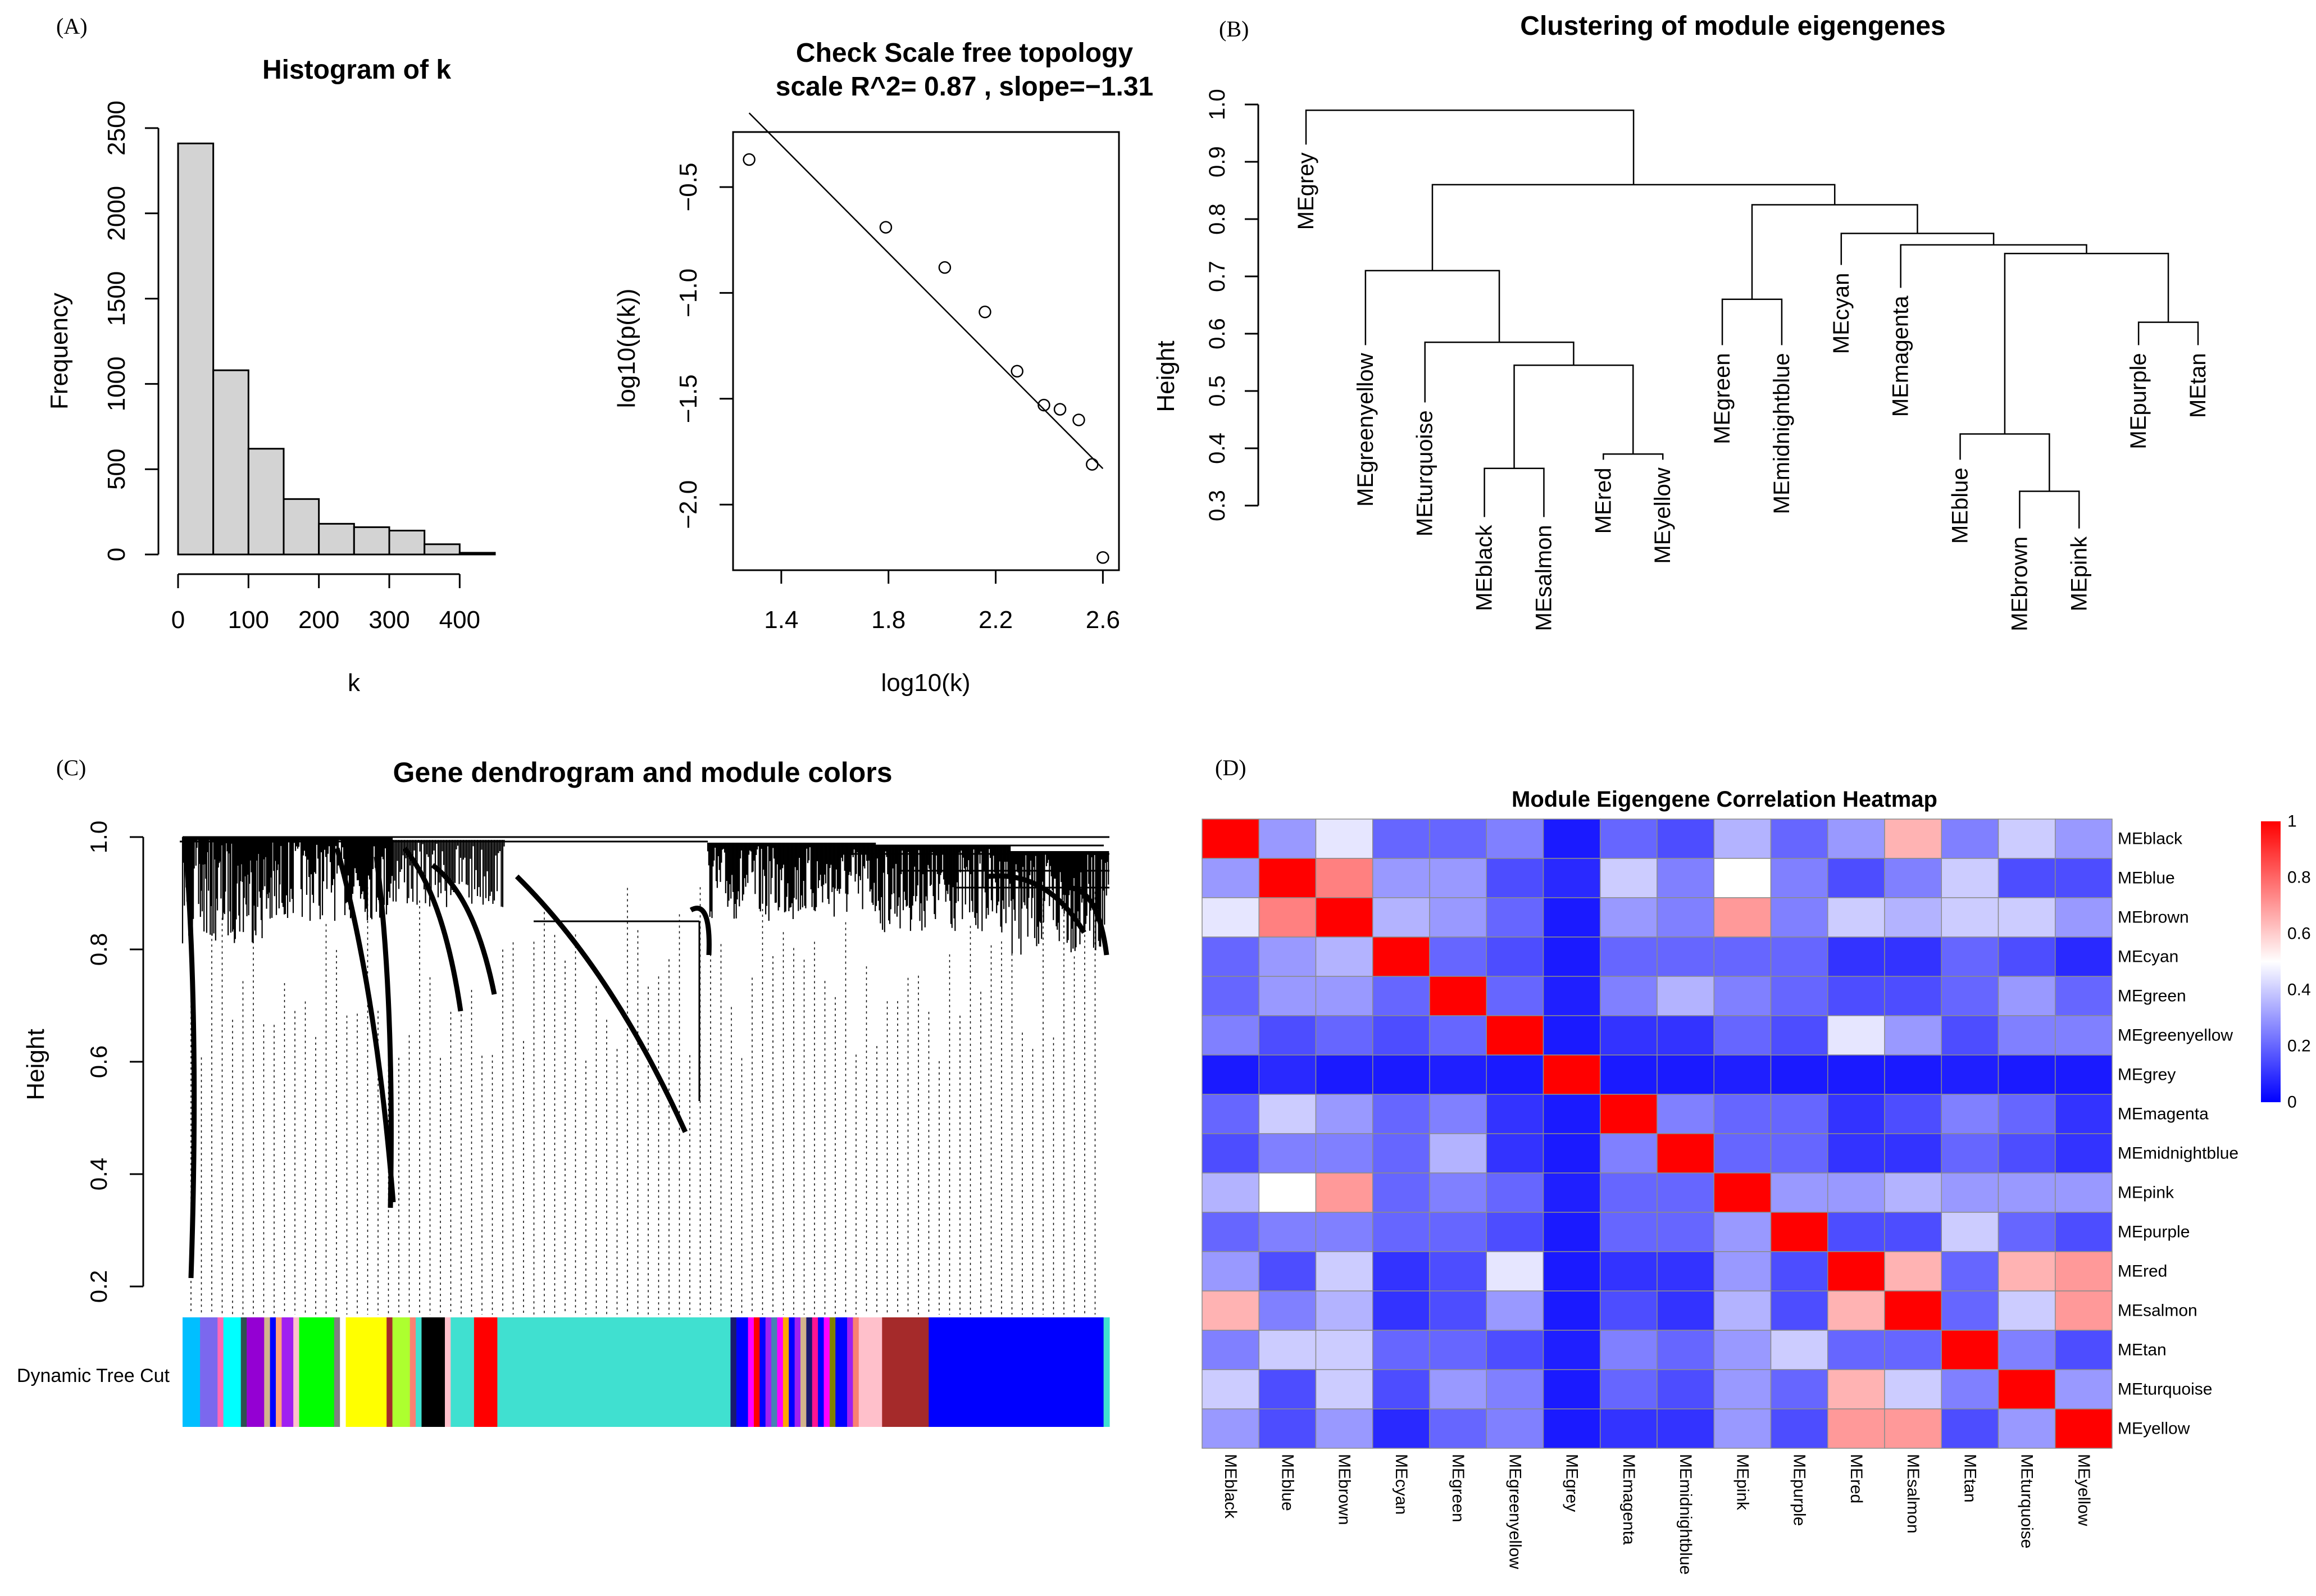 This screenshot has height=1596, width=2316. What do you see at coordinates (1287, 1482) in the screenshot?
I see `column-label: MEblue` at bounding box center [1287, 1482].